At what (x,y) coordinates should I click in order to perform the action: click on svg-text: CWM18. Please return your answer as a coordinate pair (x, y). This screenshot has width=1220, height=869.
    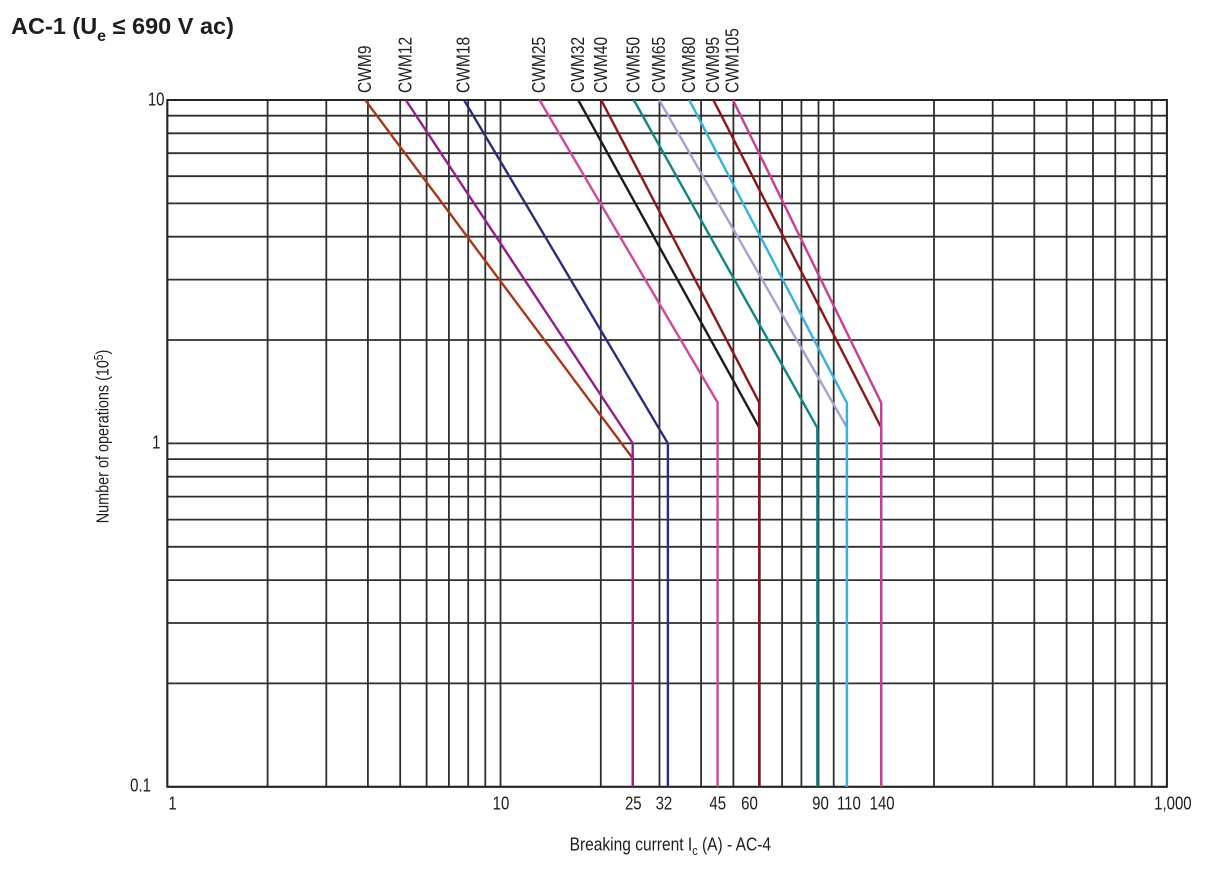
    Looking at the image, I should click on (463, 65).